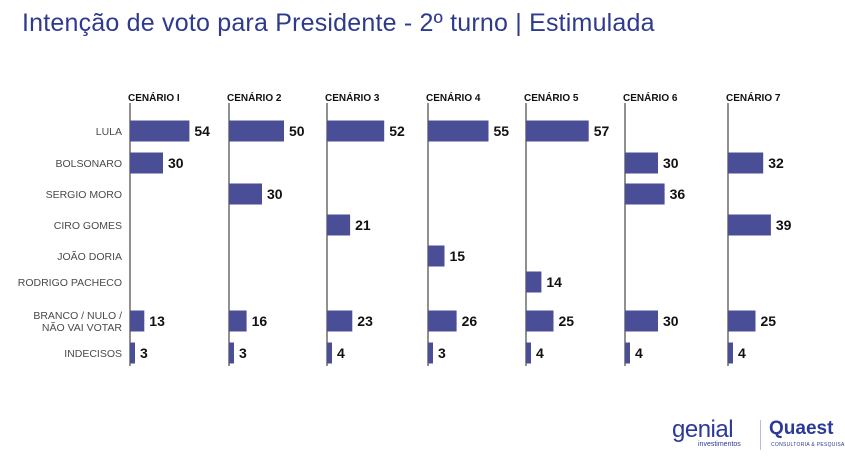 This screenshot has width=845, height=458. What do you see at coordinates (363, 225) in the screenshot?
I see `data-label: 21` at bounding box center [363, 225].